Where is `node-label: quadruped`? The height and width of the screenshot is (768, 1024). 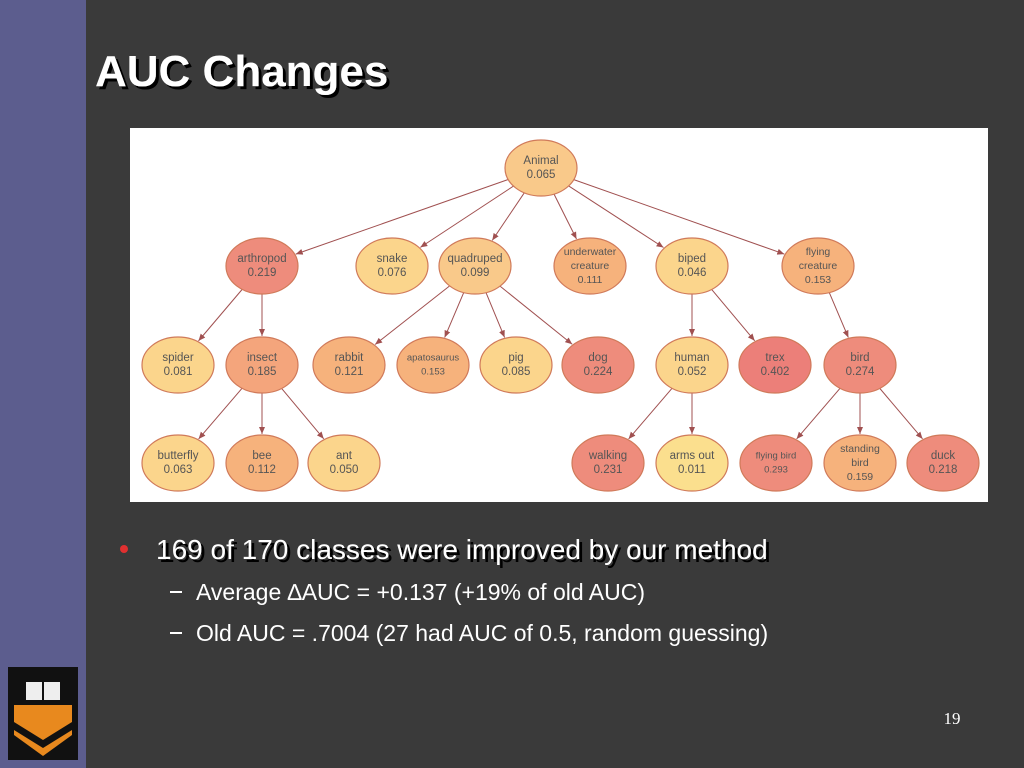
node-label: quadruped is located at coordinates (475, 259).